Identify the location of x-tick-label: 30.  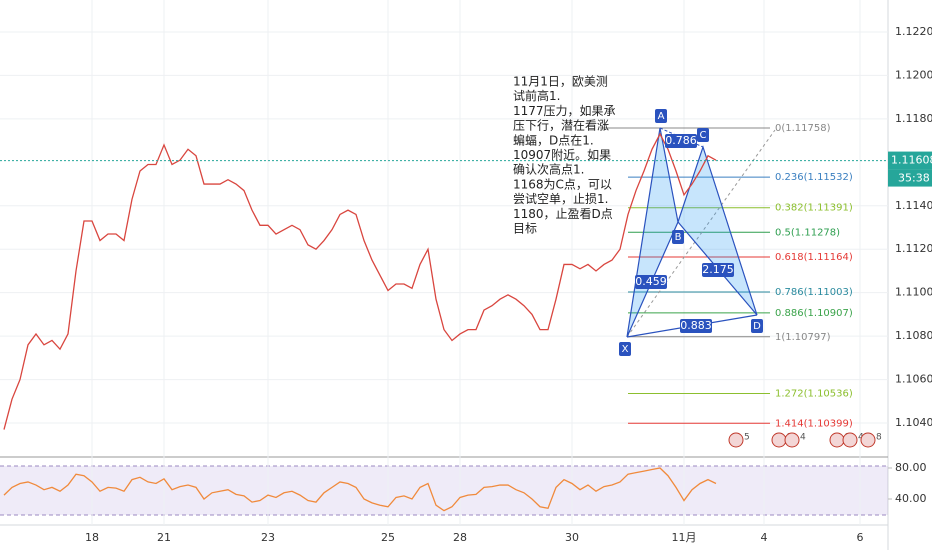
(572, 537).